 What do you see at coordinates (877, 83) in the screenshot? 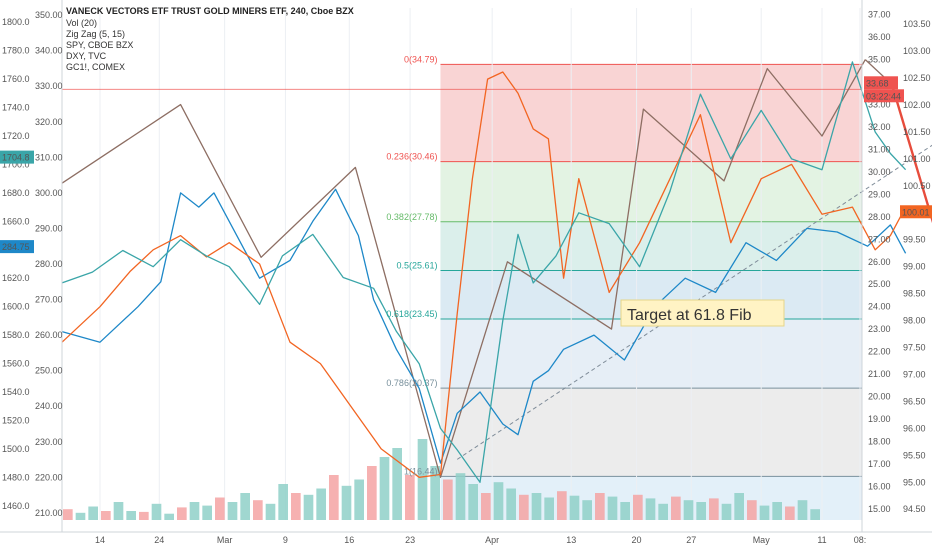
I see `badge-gdx: 33.68` at bounding box center [877, 83].